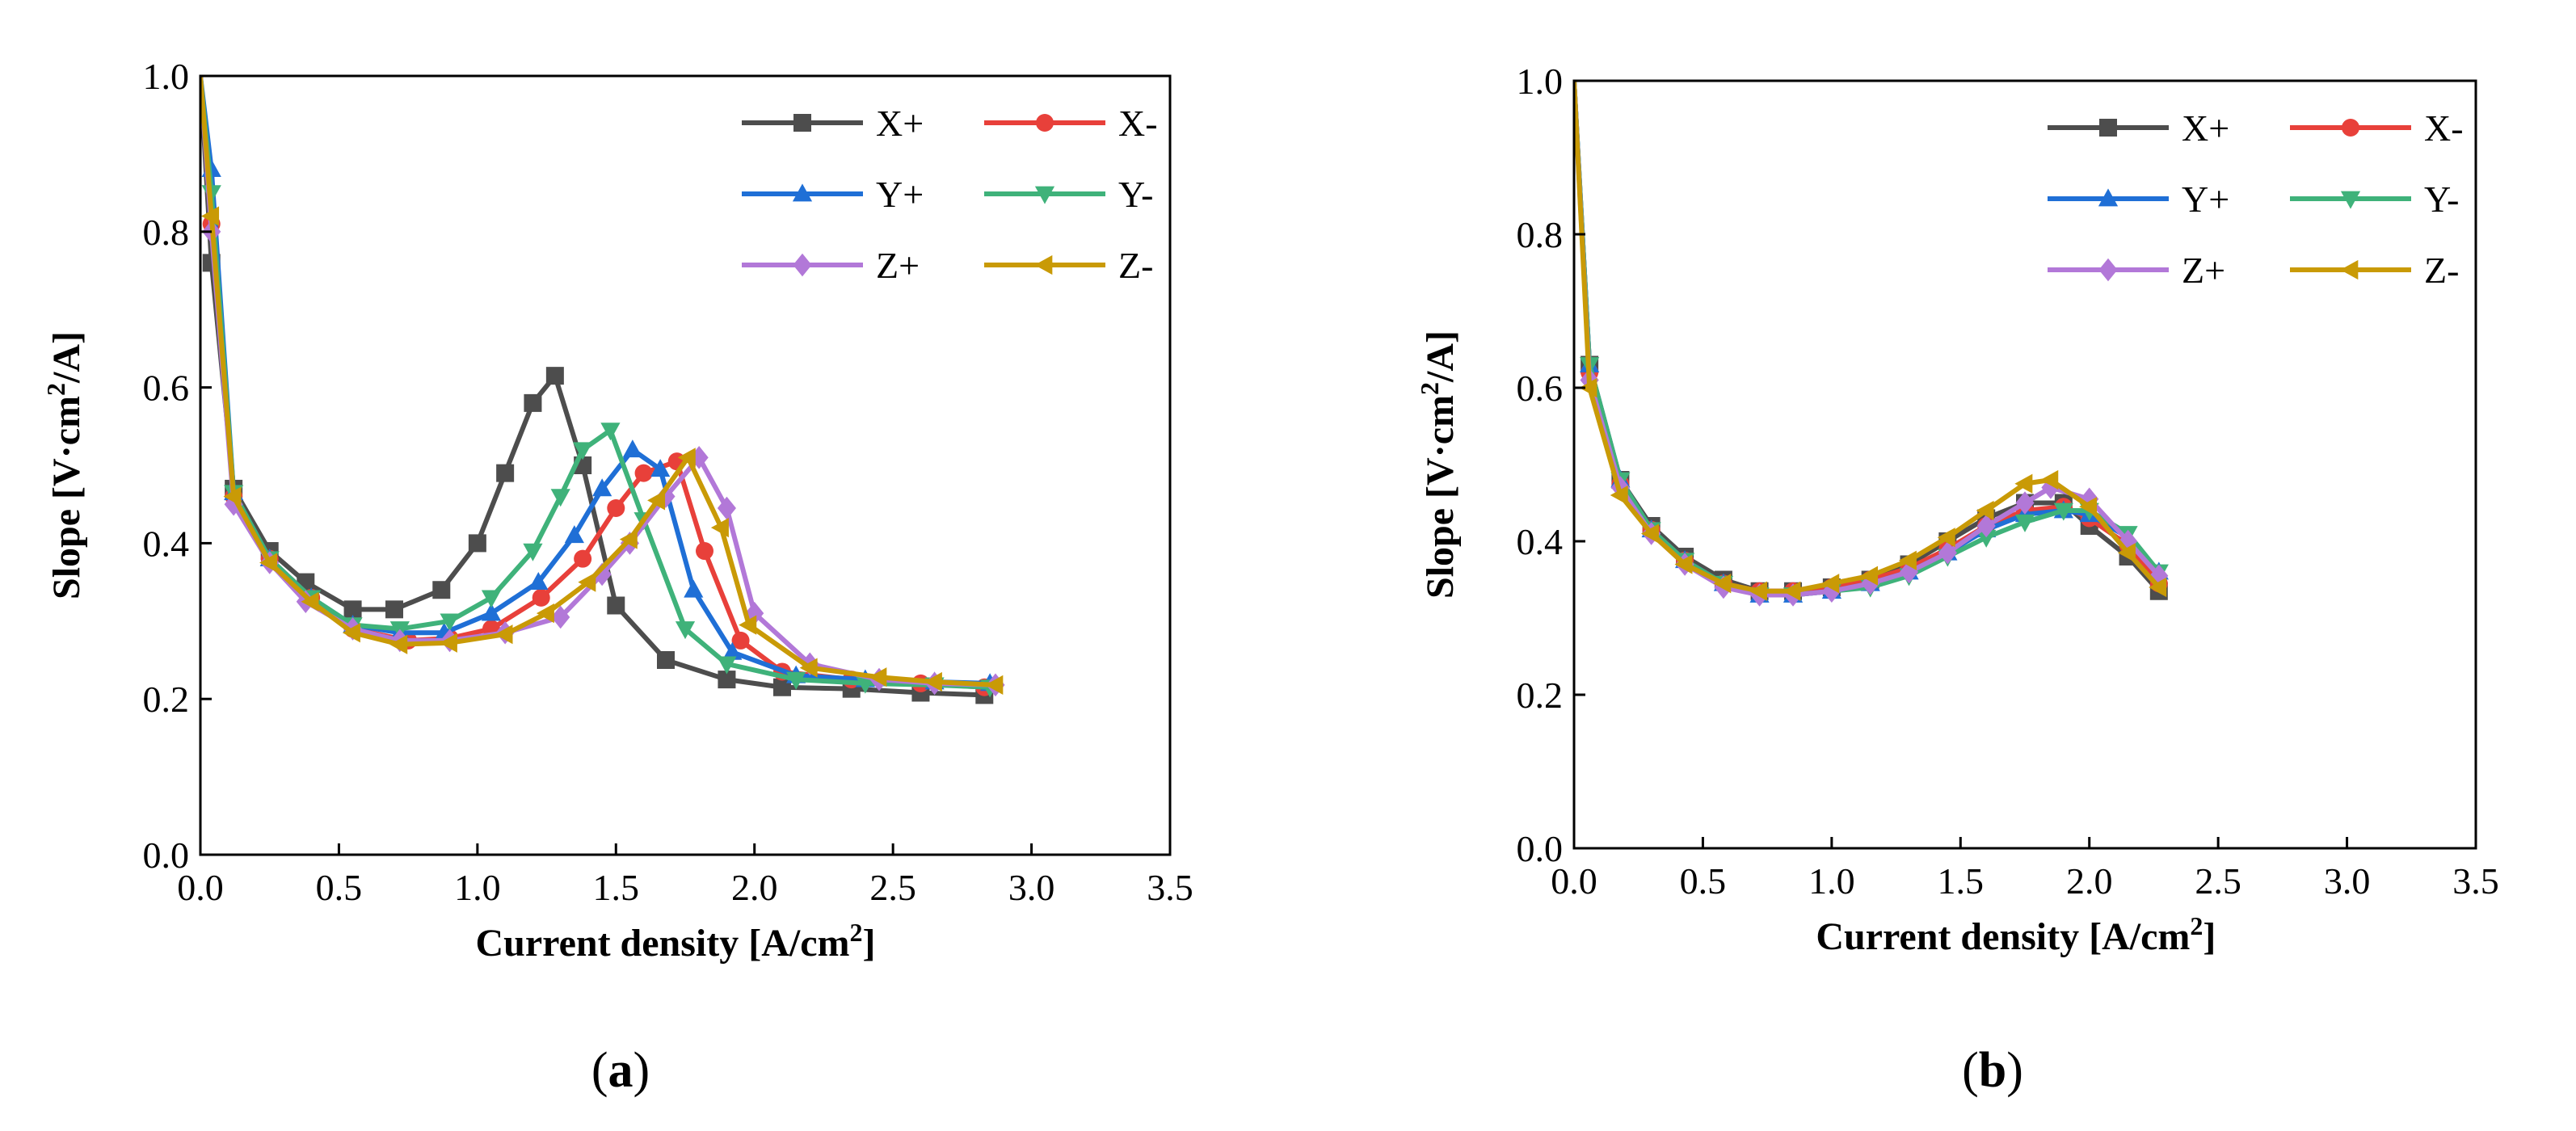 The width and height of the screenshot is (2576, 1131). Describe the element at coordinates (1831, 881) in the screenshot. I see `x-tick-label: 1.0` at that location.